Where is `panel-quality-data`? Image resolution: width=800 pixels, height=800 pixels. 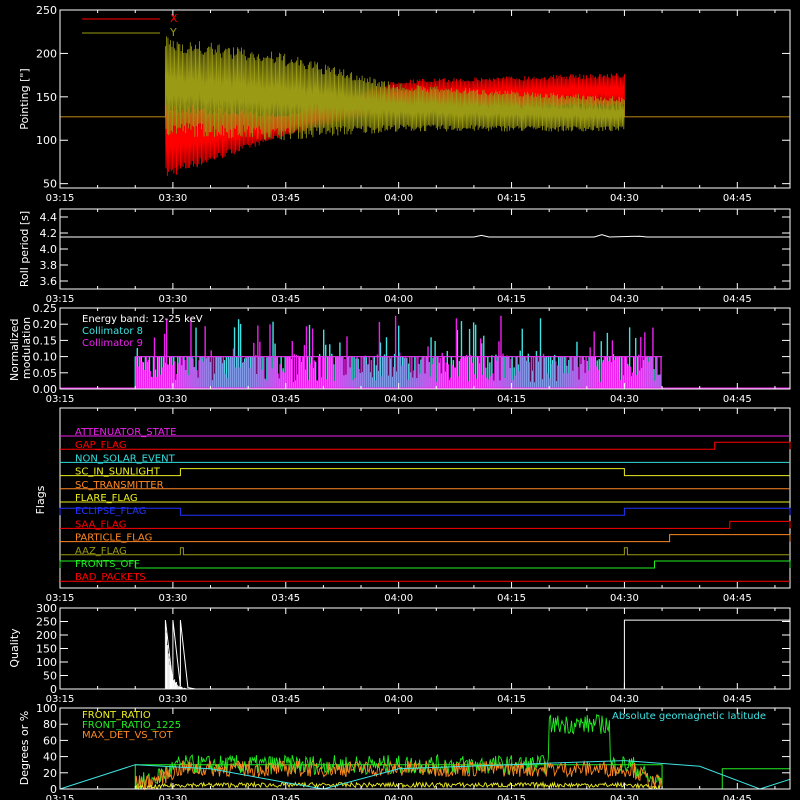 panel-quality-data is located at coordinates (425, 654).